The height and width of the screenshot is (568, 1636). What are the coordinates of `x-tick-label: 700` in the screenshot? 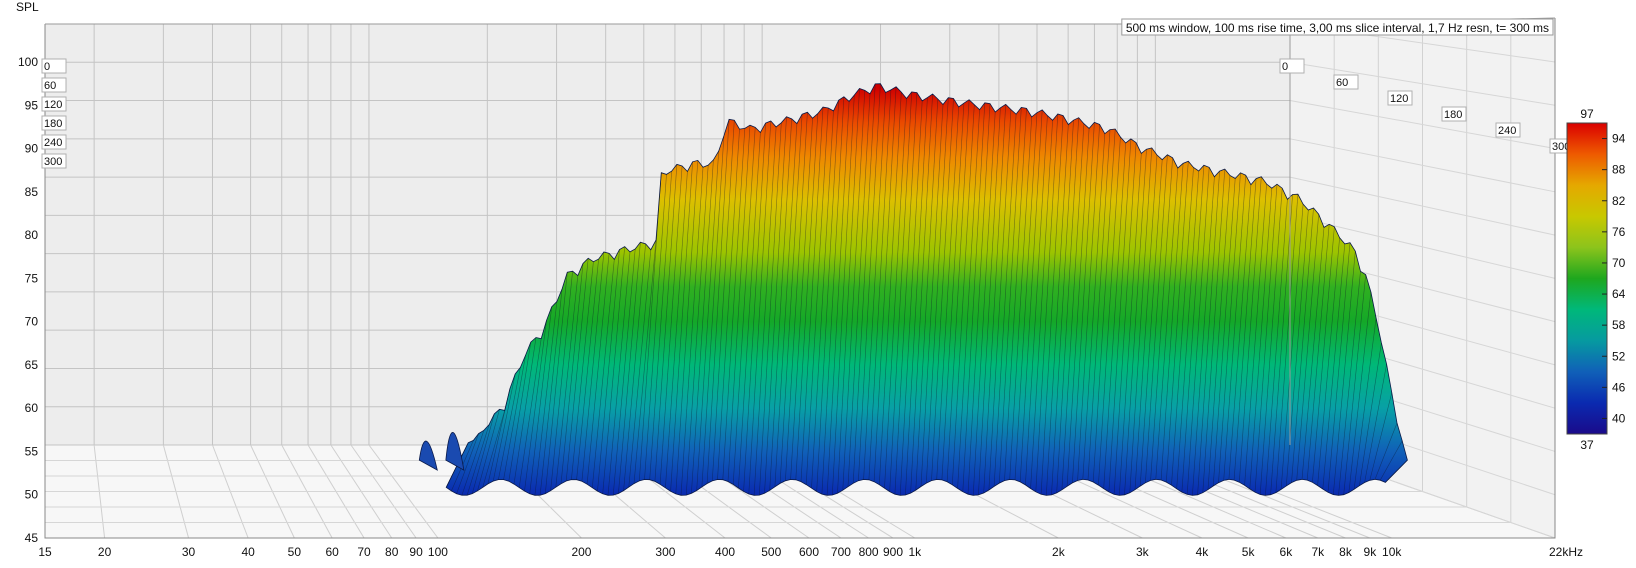 It's located at (841, 552).